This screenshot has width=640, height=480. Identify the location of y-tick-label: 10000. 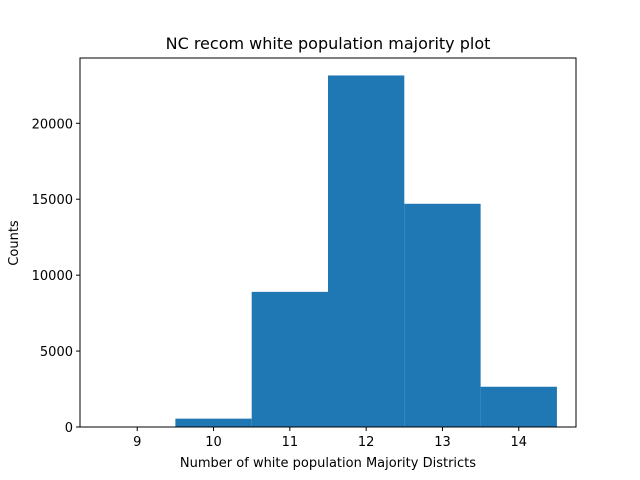
(52, 276).